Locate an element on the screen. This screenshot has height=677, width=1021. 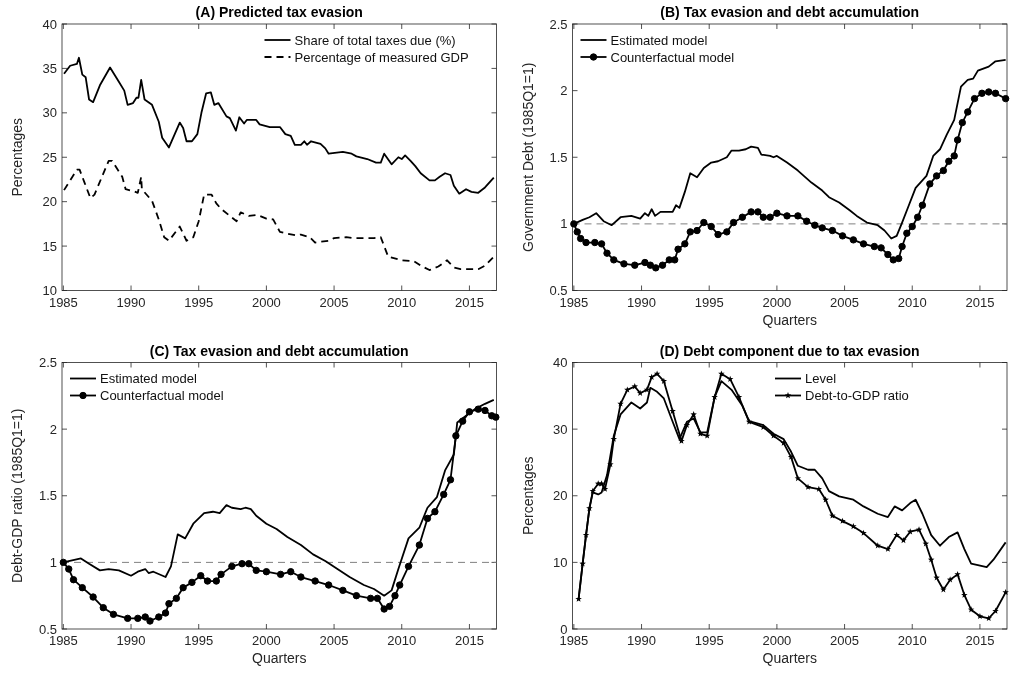
legend-label: Debt-to-GDP ratio is located at coordinates (857, 395).